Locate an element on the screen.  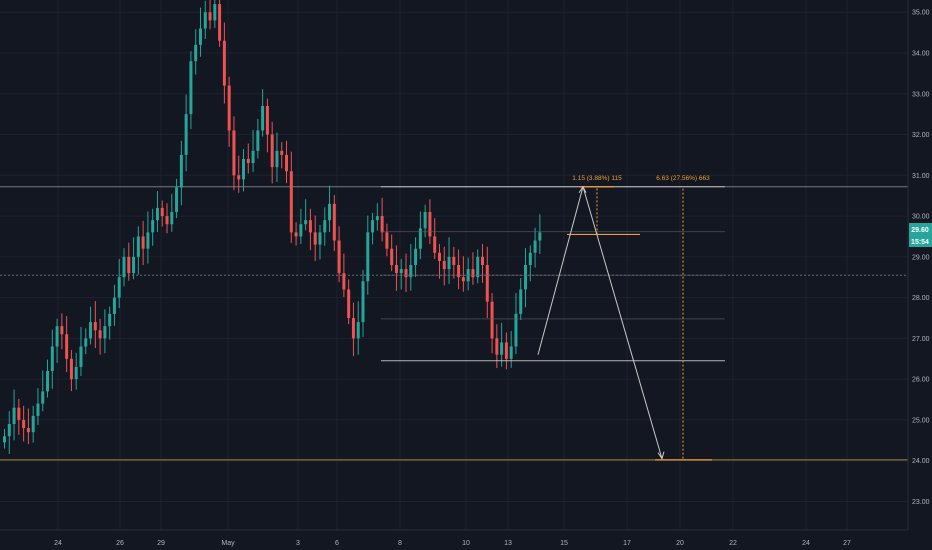
projection-up is located at coordinates (560, 270).